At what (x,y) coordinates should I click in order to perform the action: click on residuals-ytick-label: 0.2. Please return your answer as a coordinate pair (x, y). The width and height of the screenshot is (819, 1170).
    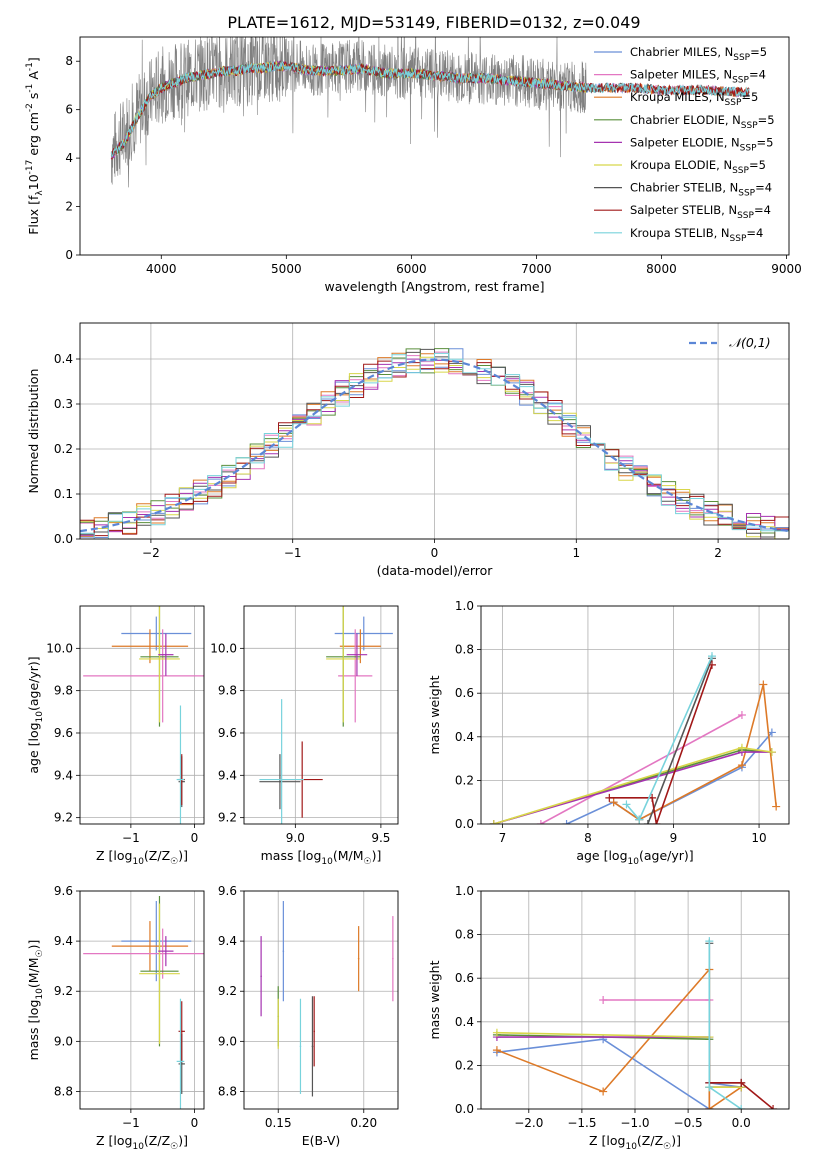
    Looking at the image, I should click on (63, 449).